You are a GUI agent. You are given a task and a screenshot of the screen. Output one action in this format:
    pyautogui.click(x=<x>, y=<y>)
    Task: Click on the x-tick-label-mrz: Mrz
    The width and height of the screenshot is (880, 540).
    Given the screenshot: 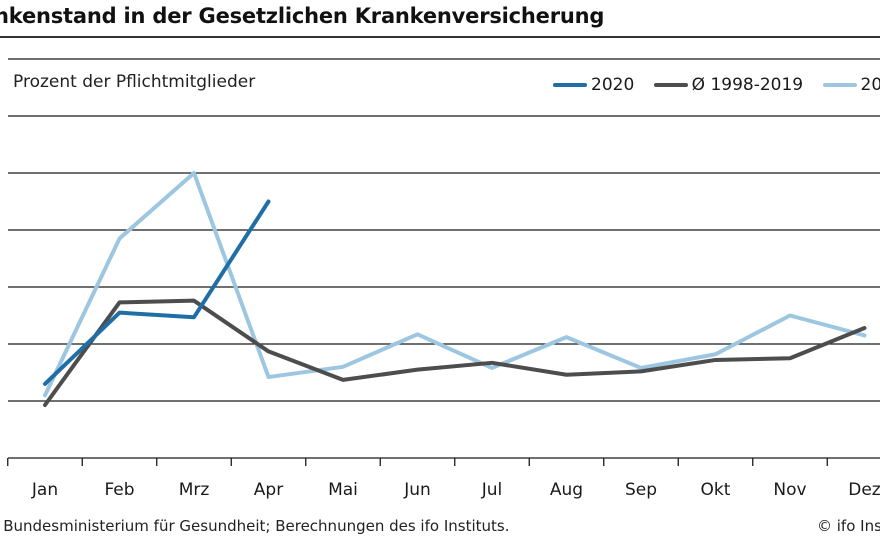 What is the action you would take?
    pyautogui.click(x=194, y=490)
    